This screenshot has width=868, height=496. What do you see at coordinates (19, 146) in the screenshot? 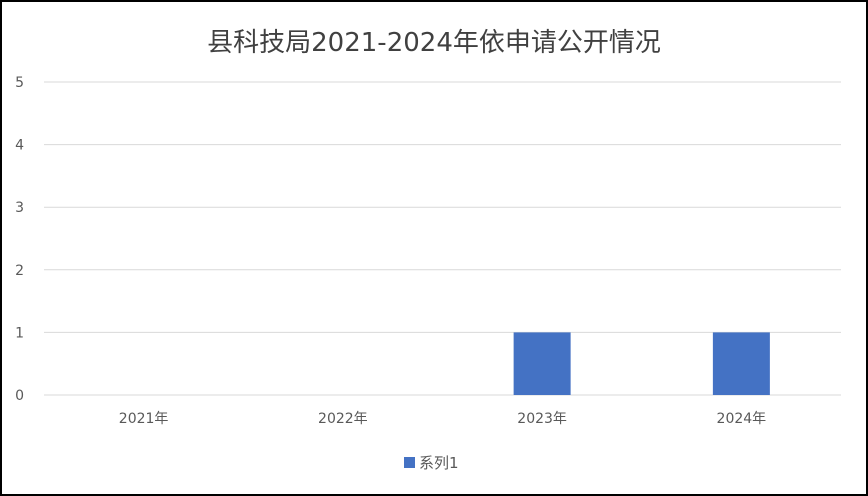
I see `y-tick-label: 4` at bounding box center [19, 146].